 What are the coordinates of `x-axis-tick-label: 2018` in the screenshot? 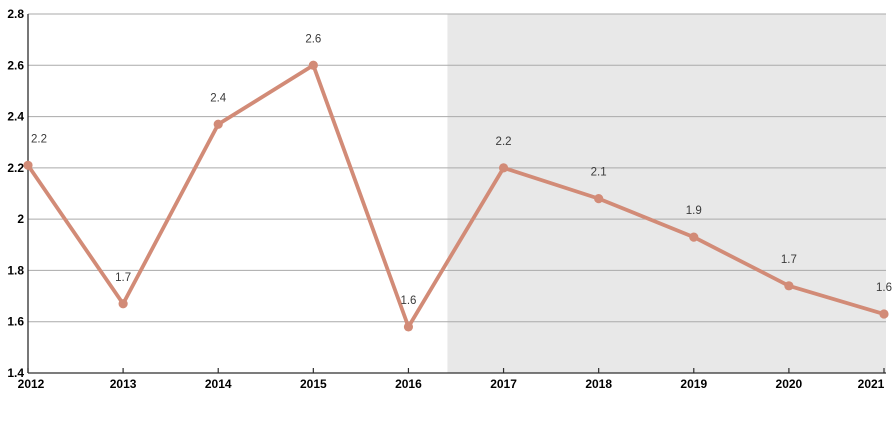 It's located at (598, 384).